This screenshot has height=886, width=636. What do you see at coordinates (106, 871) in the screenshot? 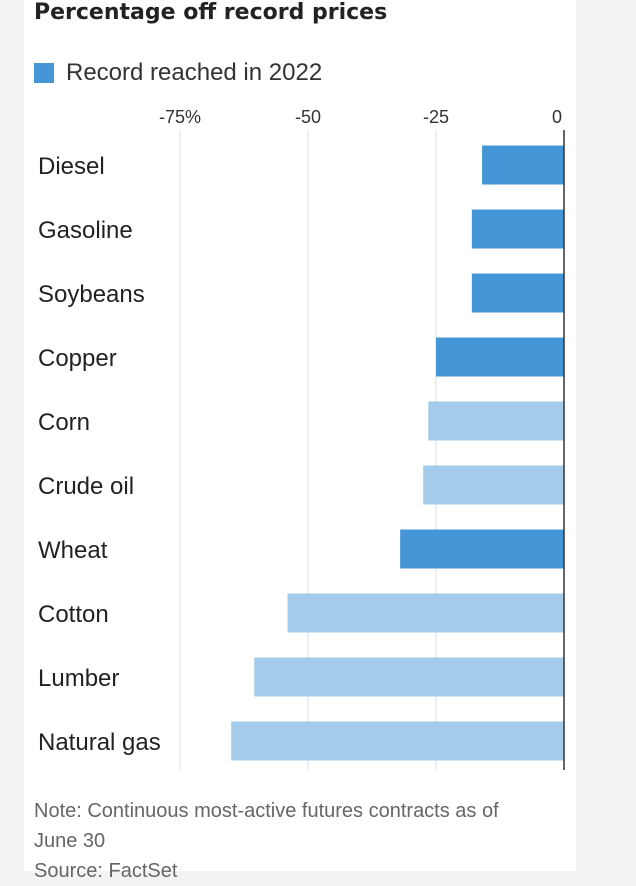
I see `source-text: Source: FactSet` at bounding box center [106, 871].